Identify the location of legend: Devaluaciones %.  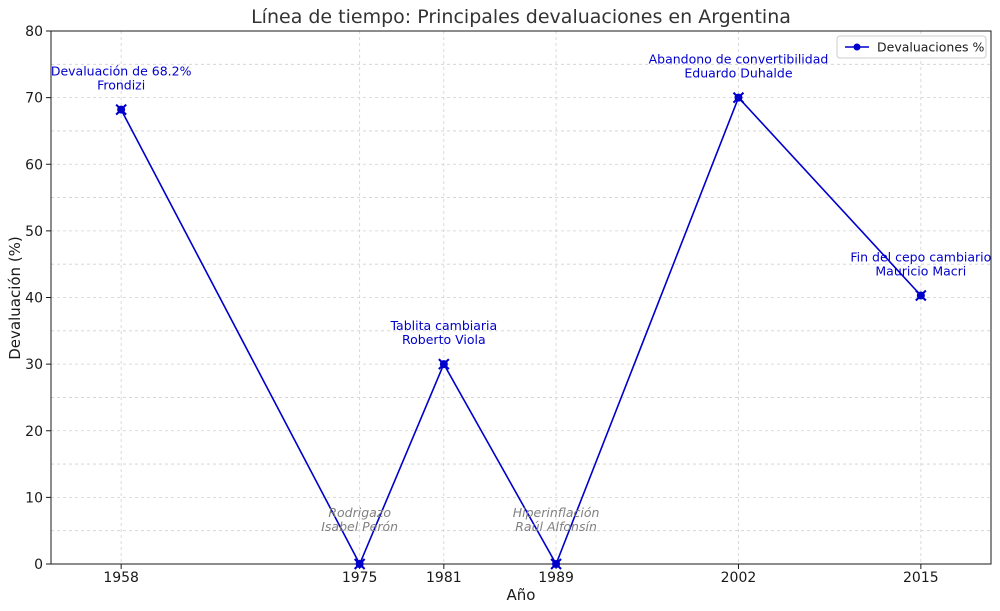
(911, 47).